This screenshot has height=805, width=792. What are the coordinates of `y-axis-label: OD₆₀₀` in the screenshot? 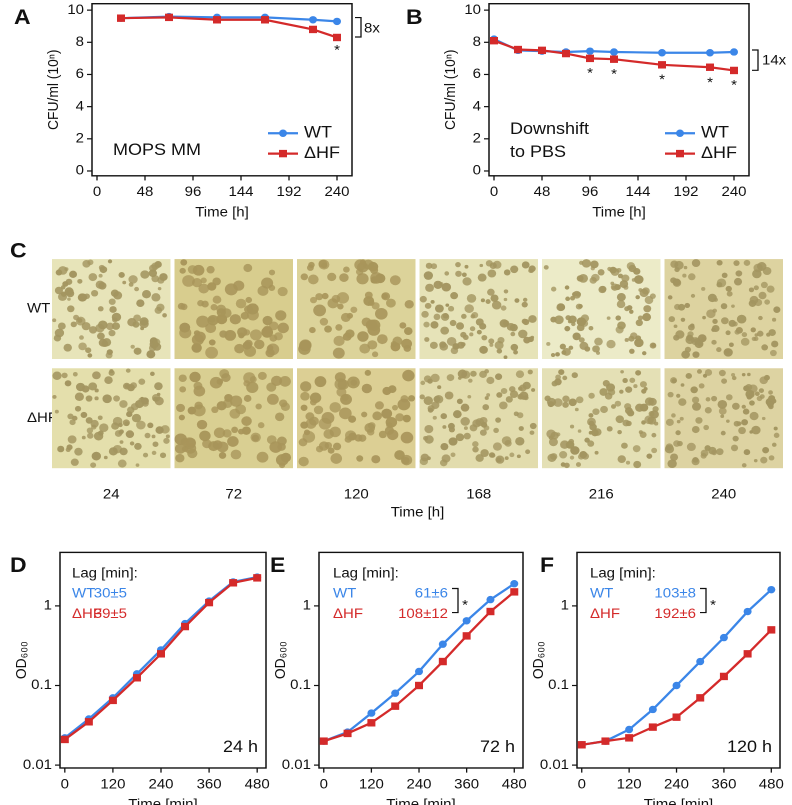 It's located at (539, 660).